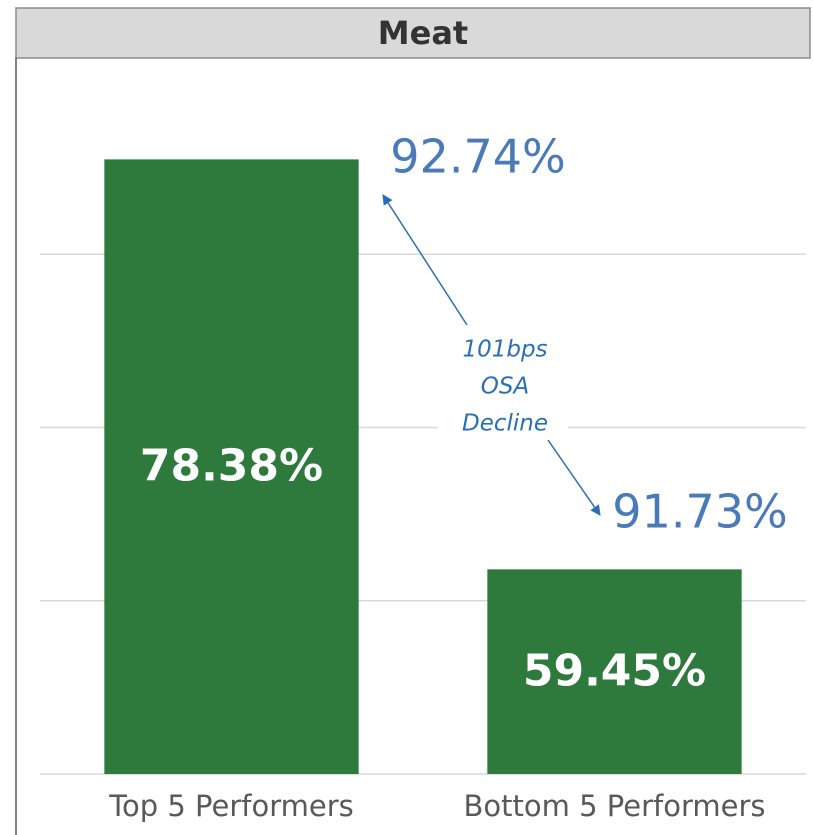 Image resolution: width=813 pixels, height=835 pixels. I want to click on x-tick-label: Bottom 5 Performers, so click(615, 806).